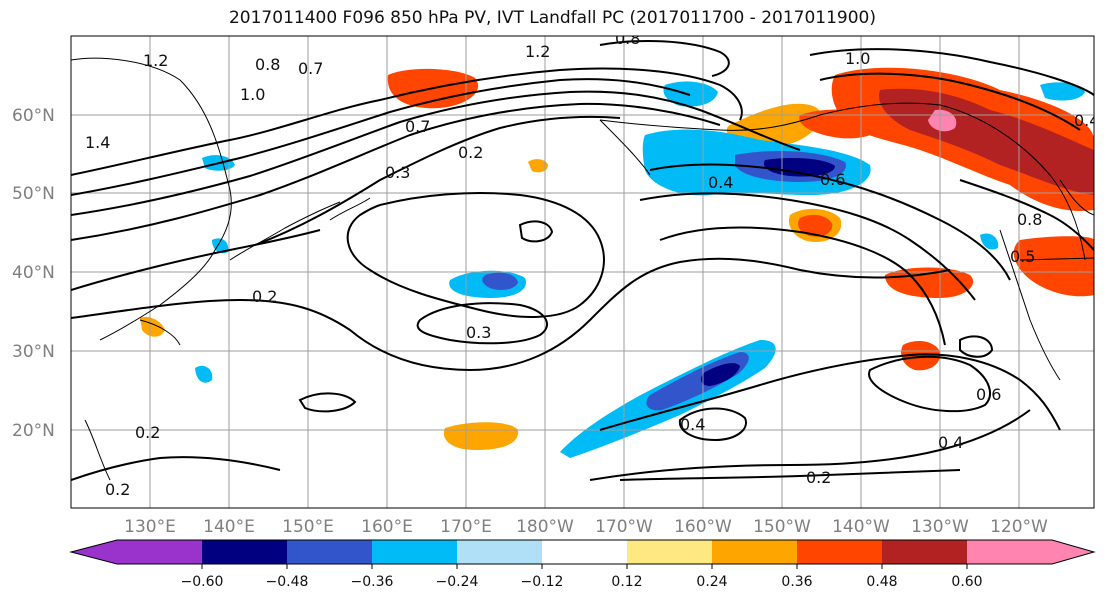 This screenshot has width=1105, height=601. Describe the element at coordinates (97, 142) in the screenshot. I see `contour-label: 1.4` at that location.